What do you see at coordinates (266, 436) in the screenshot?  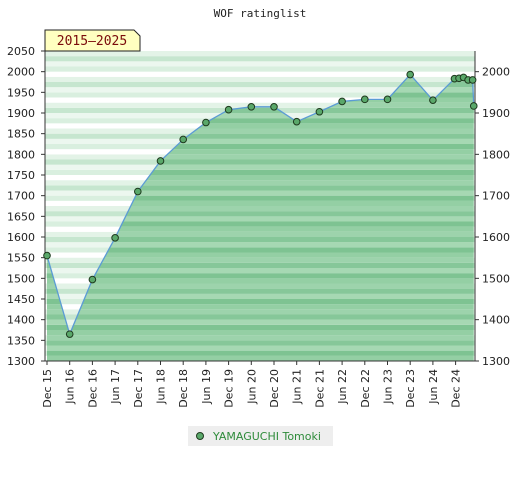 I see `legend-series-name: YAMAGUCHI Tomoki` at bounding box center [266, 436].